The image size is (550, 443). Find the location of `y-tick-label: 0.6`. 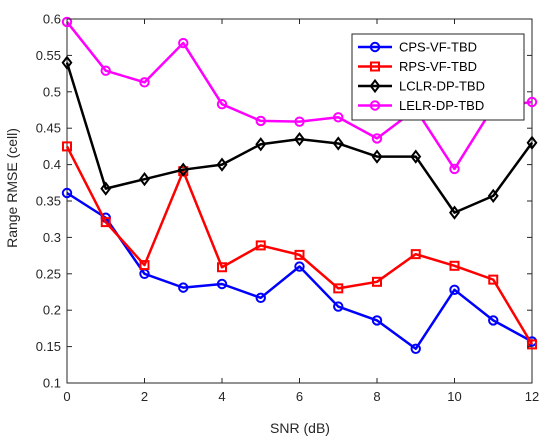

y-tick-label: 0.6 is located at coordinates (52, 19).